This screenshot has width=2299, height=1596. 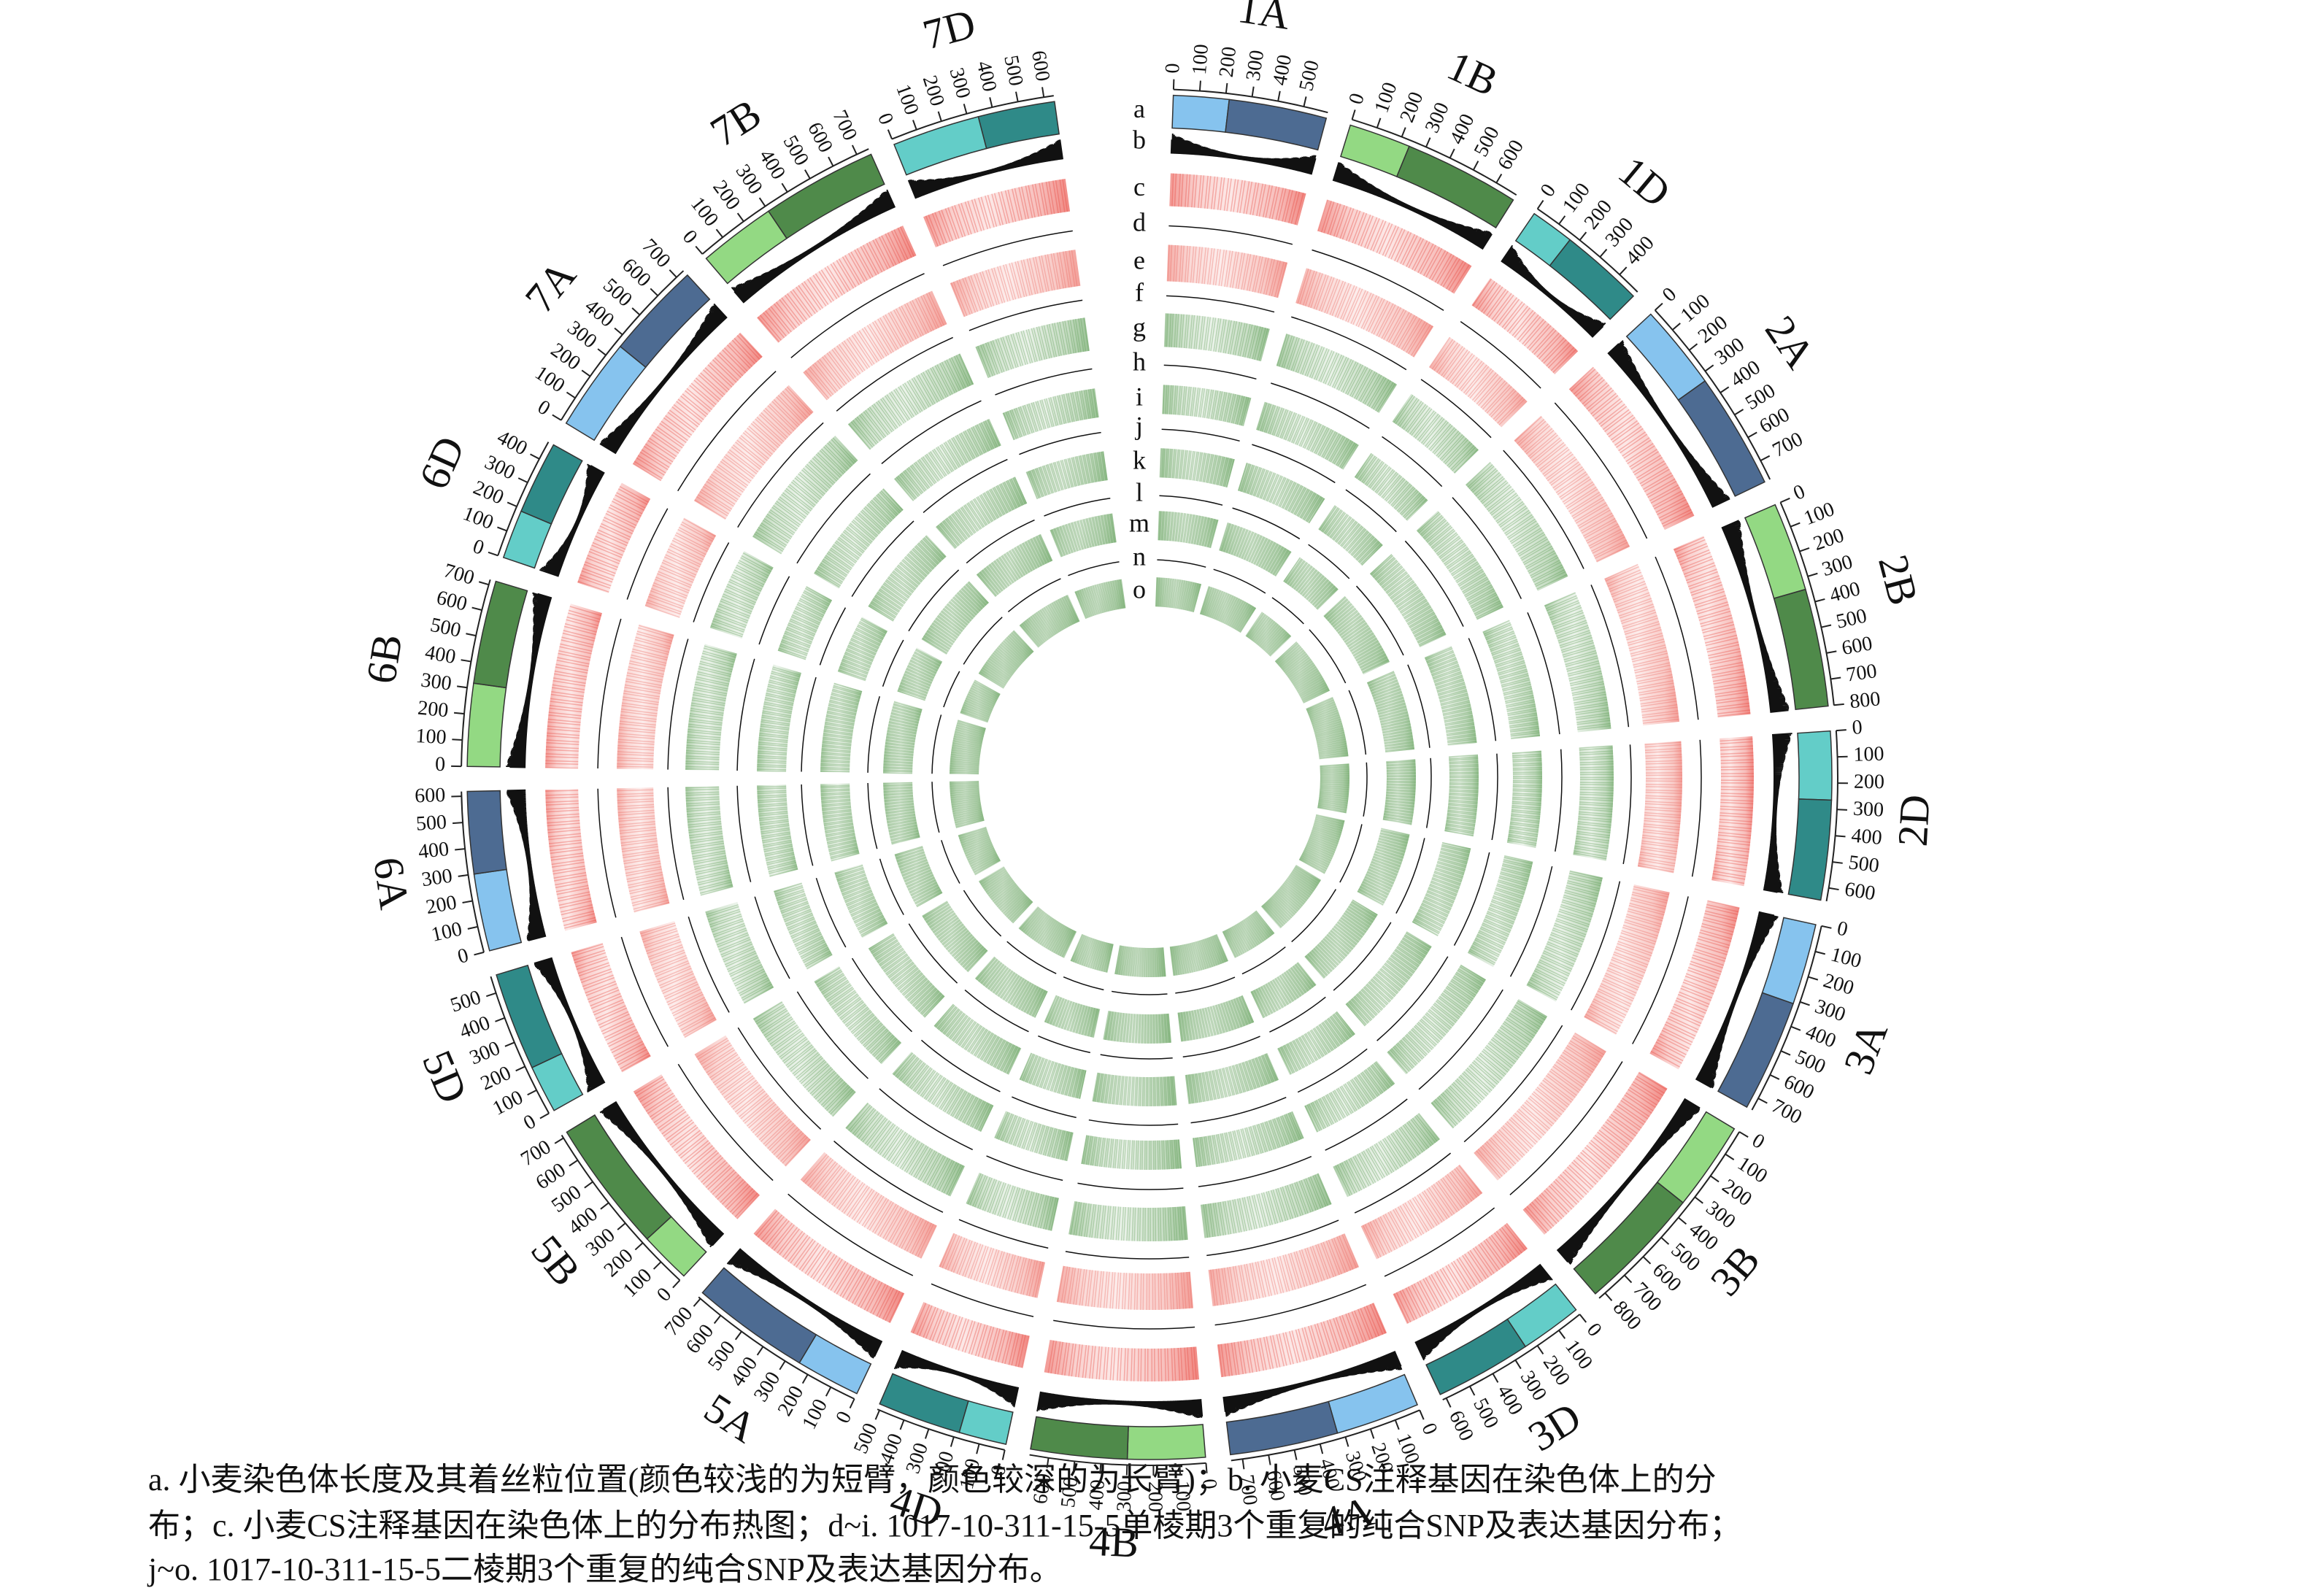 What do you see at coordinates (1138, 425) in the screenshot?
I see `track-label: j` at bounding box center [1138, 425].